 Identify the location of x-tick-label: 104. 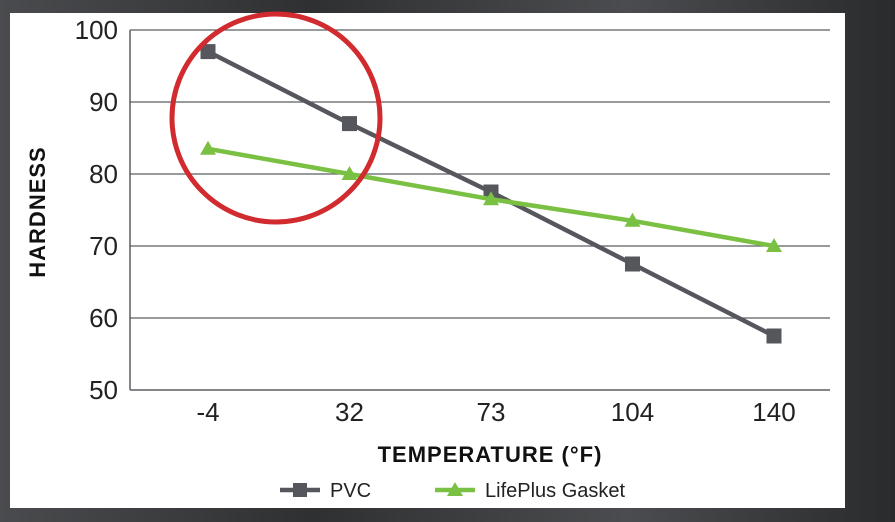
(632, 412).